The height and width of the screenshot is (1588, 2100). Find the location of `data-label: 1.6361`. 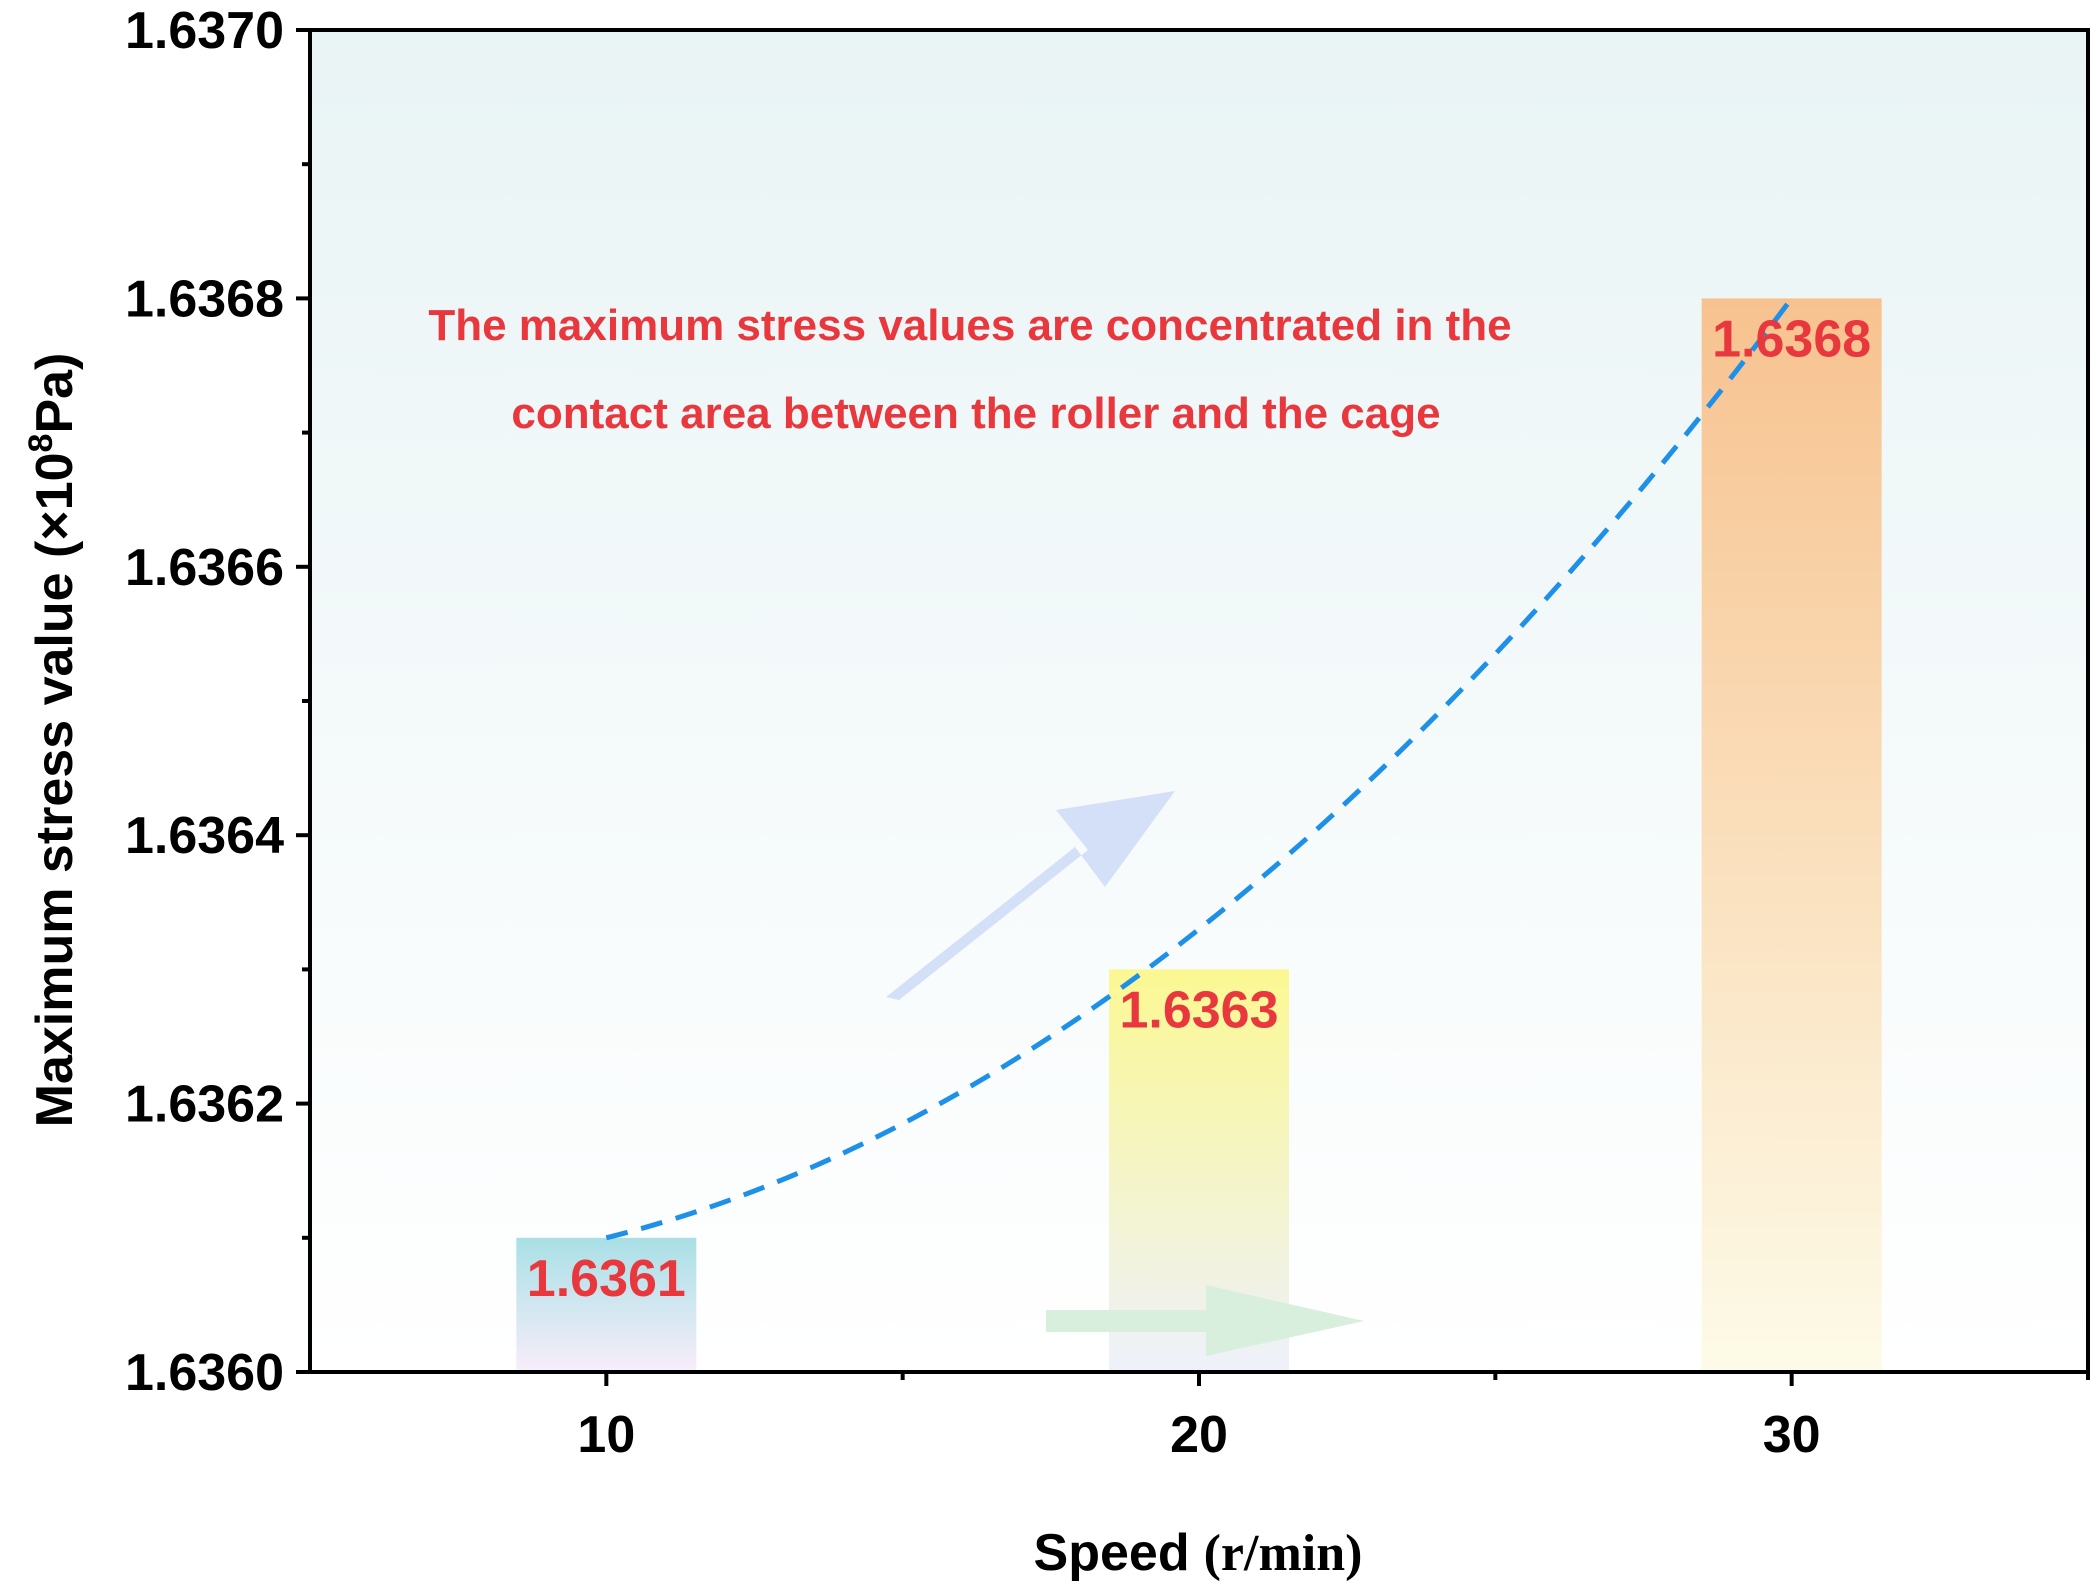

data-label: 1.6361 is located at coordinates (606, 1279).